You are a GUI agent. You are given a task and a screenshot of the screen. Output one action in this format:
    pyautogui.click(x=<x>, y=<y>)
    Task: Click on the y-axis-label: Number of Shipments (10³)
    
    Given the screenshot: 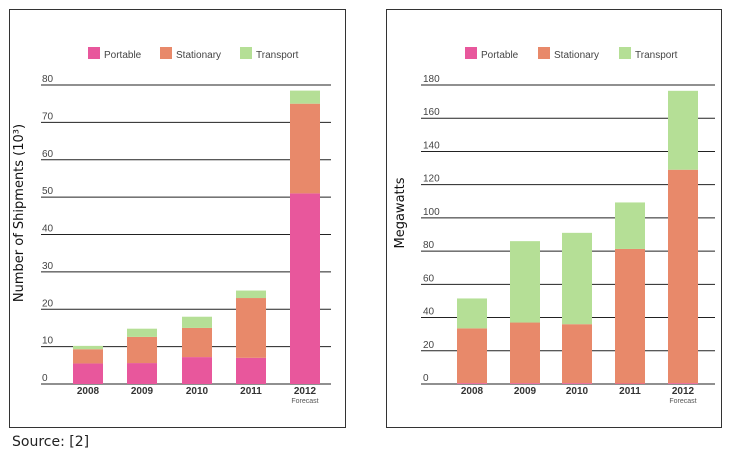 What is the action you would take?
    pyautogui.click(x=19, y=213)
    